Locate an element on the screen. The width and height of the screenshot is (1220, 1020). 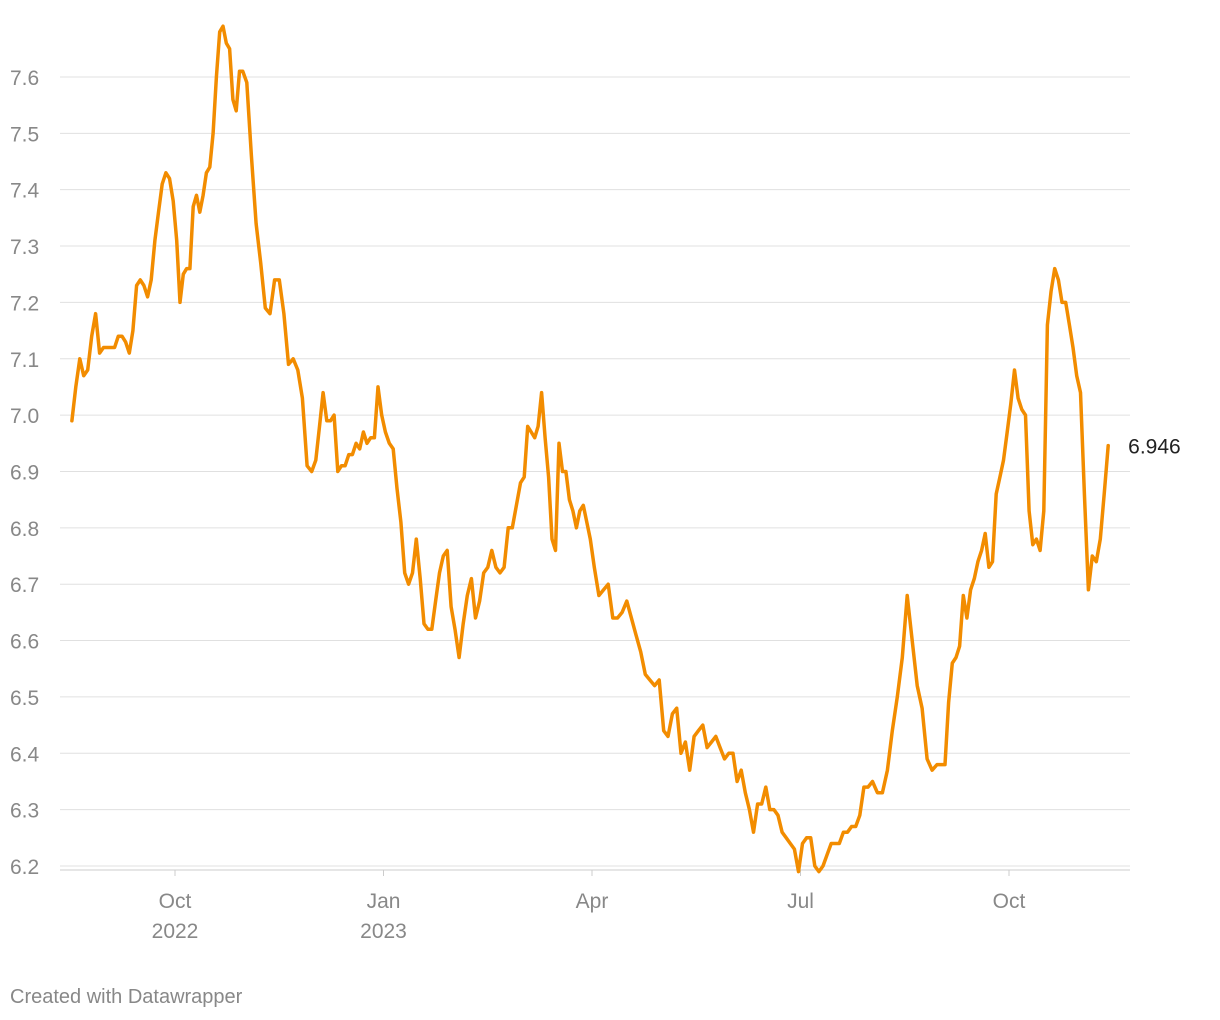
y-tick-label: 7.3 is located at coordinates (24, 247).